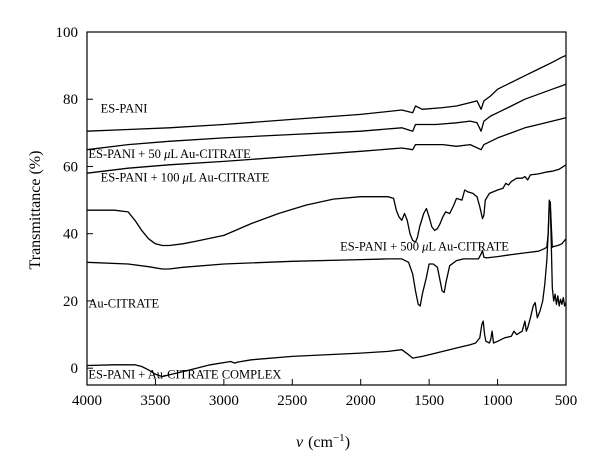 This screenshot has height=475, width=600. Describe the element at coordinates (224, 401) in the screenshot. I see `x-tick-label: 3000` at that location.